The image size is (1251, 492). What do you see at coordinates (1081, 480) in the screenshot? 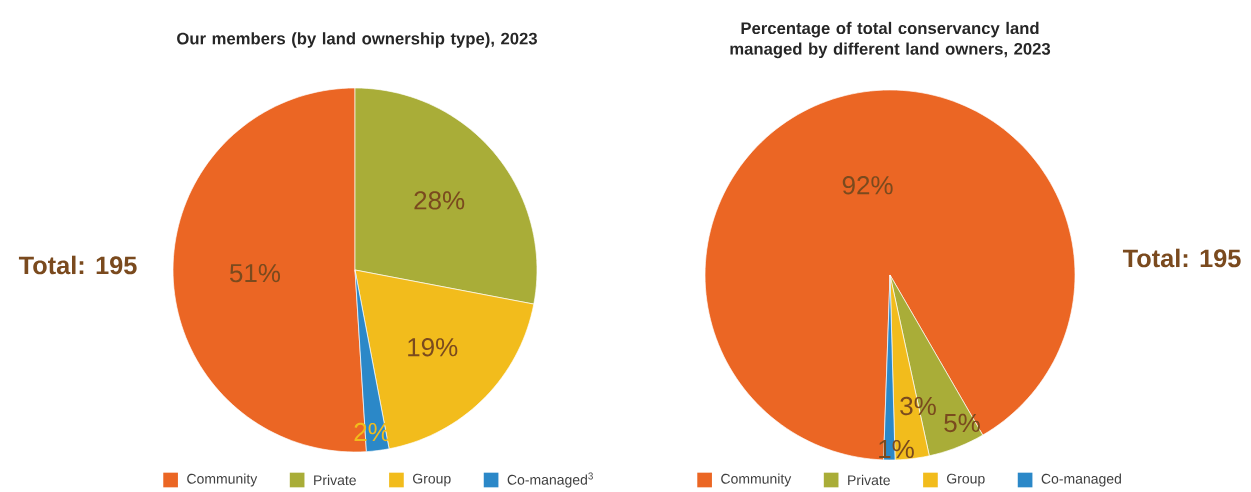
I see `legend-label: Co-managed` at bounding box center [1081, 480].